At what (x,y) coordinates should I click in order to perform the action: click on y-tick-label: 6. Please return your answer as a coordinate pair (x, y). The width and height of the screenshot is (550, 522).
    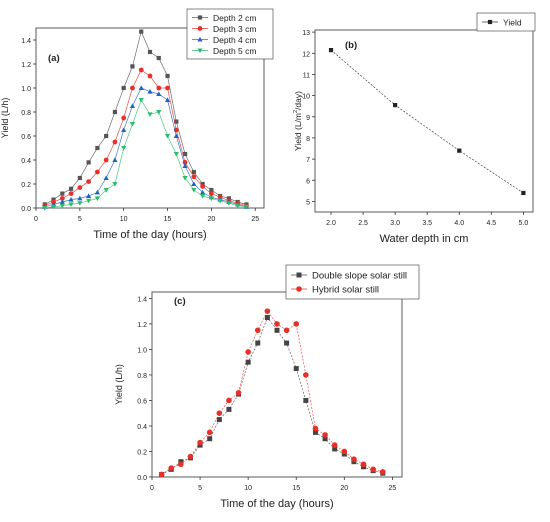
    Looking at the image, I should click on (308, 181).